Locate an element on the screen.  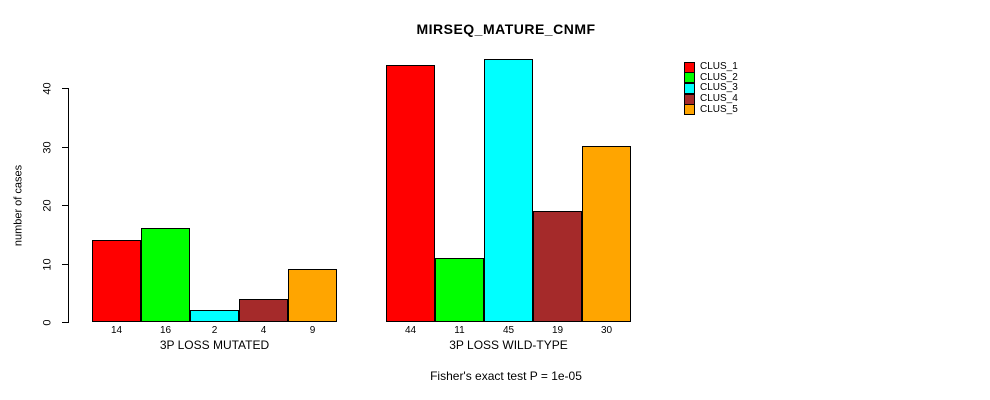
bar-clus-1-g2 is located at coordinates (410, 193).